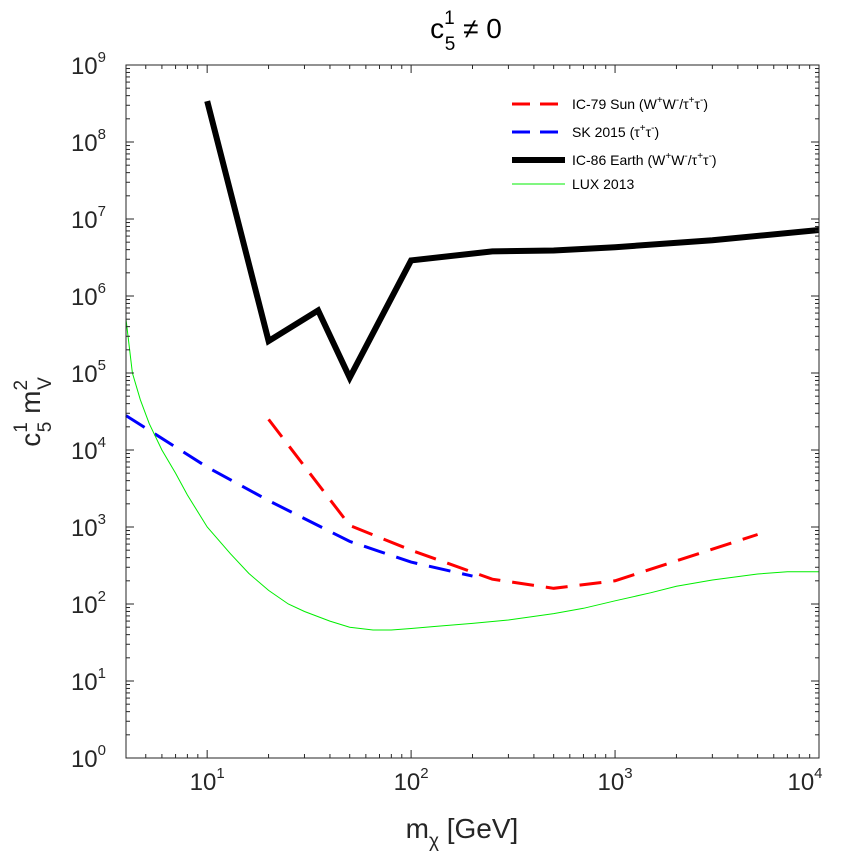  What do you see at coordinates (88, 218) in the screenshot?
I see `y-tick-label: 10⁷` at bounding box center [88, 218].